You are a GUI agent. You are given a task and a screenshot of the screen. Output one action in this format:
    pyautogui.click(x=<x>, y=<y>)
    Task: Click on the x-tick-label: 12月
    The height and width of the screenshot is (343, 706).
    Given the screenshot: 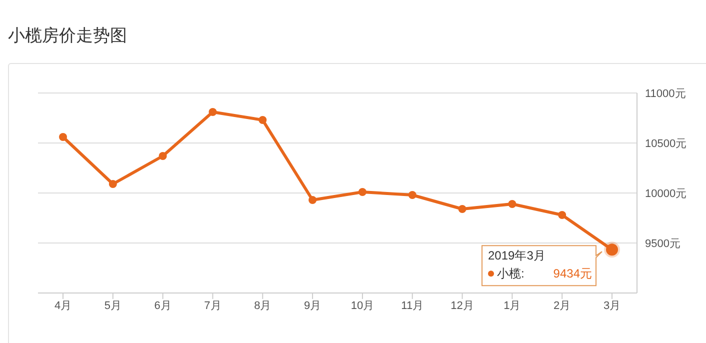 What is the action you would take?
    pyautogui.click(x=462, y=306)
    